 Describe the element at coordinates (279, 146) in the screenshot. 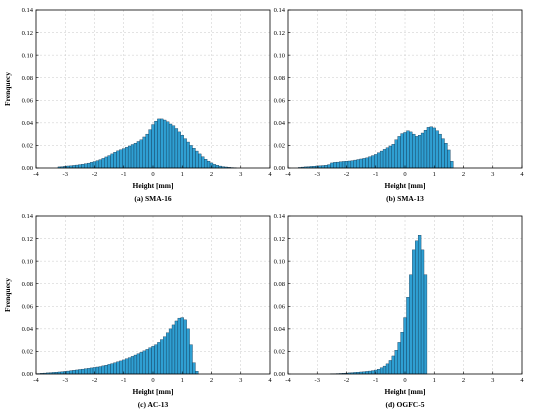

I see `y-tick-label: 0.02` at that location.